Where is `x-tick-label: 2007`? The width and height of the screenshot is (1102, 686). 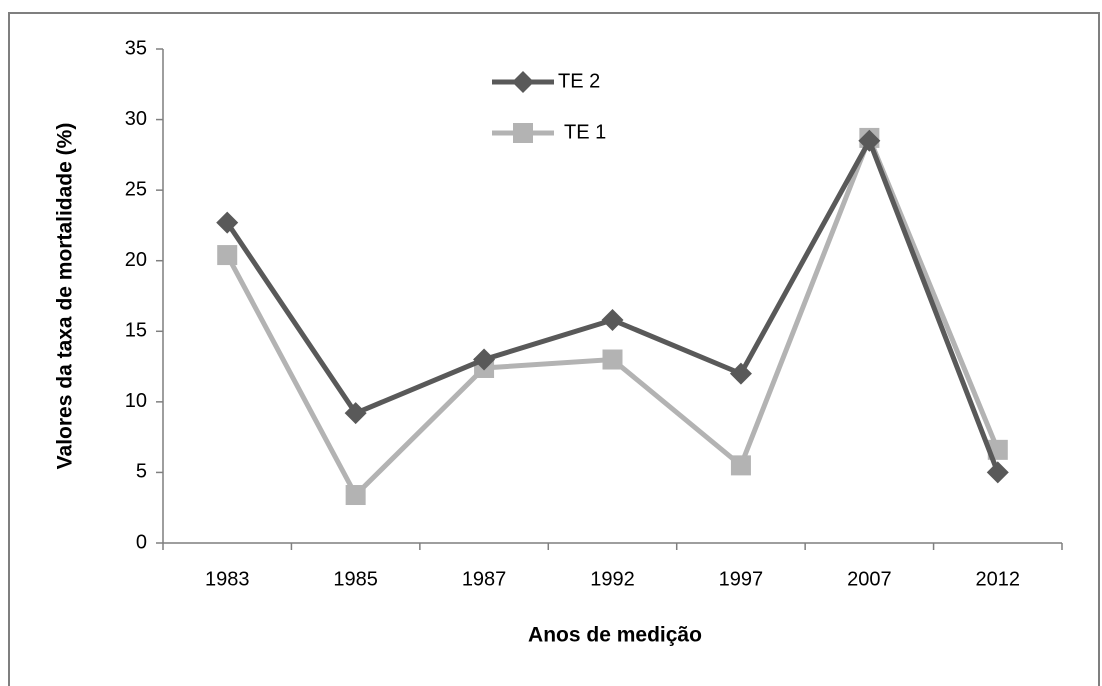
x-tick-label: 2007 is located at coordinates (869, 579).